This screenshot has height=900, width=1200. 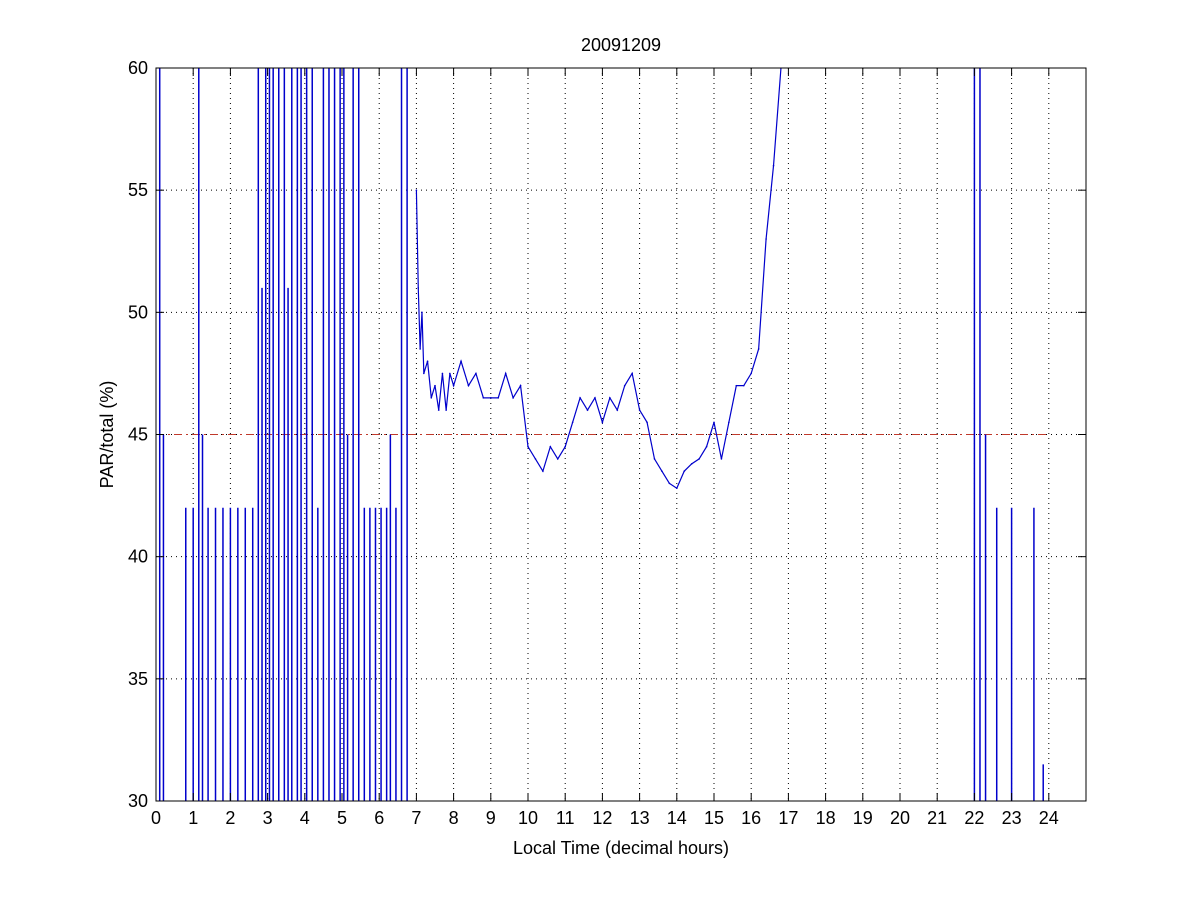 What do you see at coordinates (974, 818) in the screenshot?
I see `x-tick-label: 22` at bounding box center [974, 818].